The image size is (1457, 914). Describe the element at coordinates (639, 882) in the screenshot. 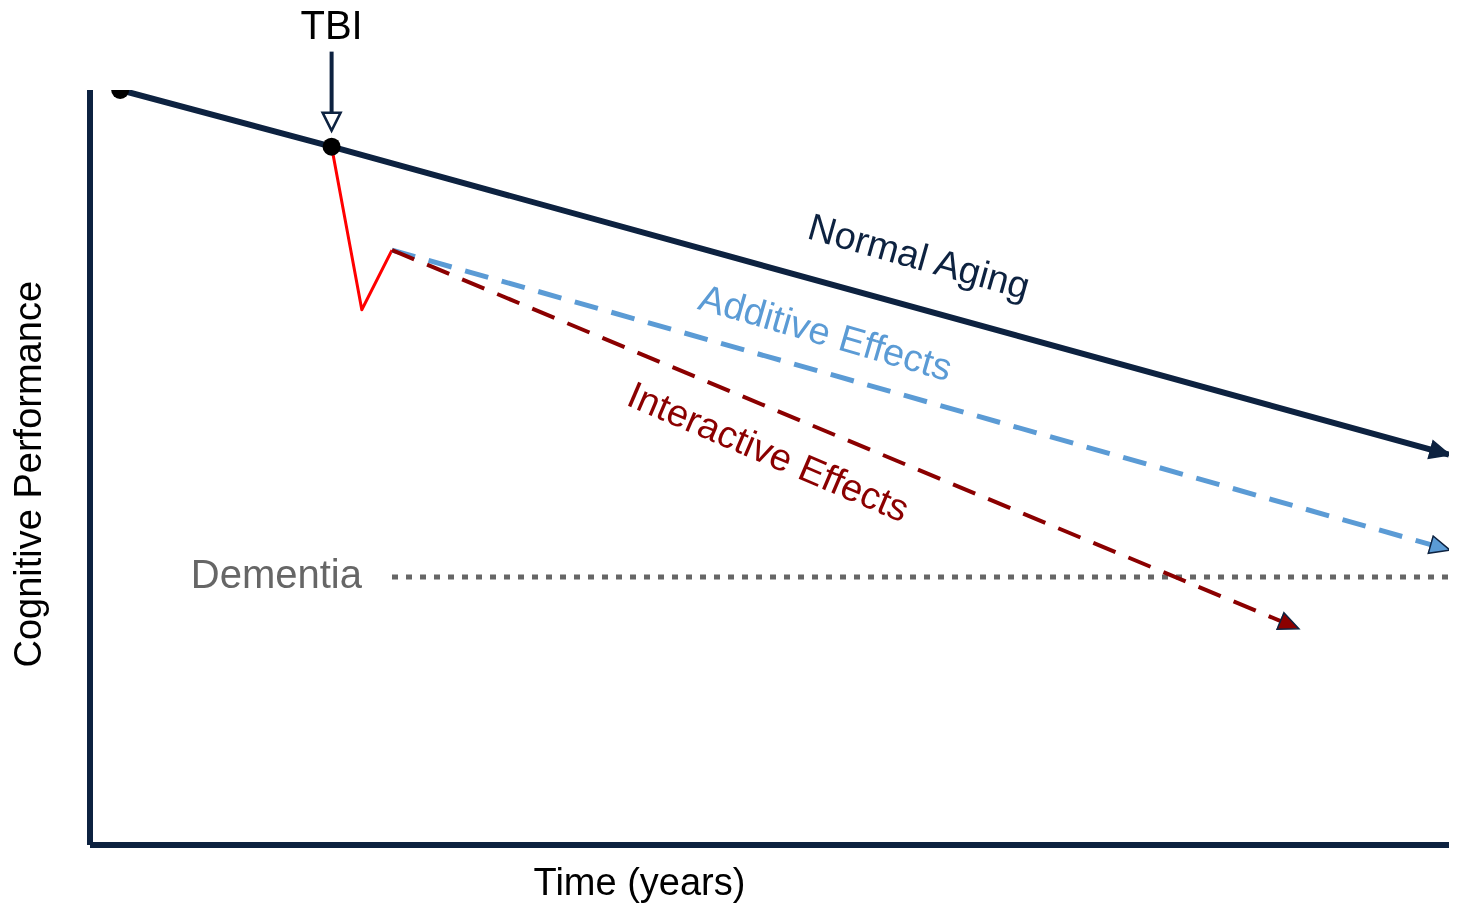

I see `x-axis-title: Time (years)` at that location.